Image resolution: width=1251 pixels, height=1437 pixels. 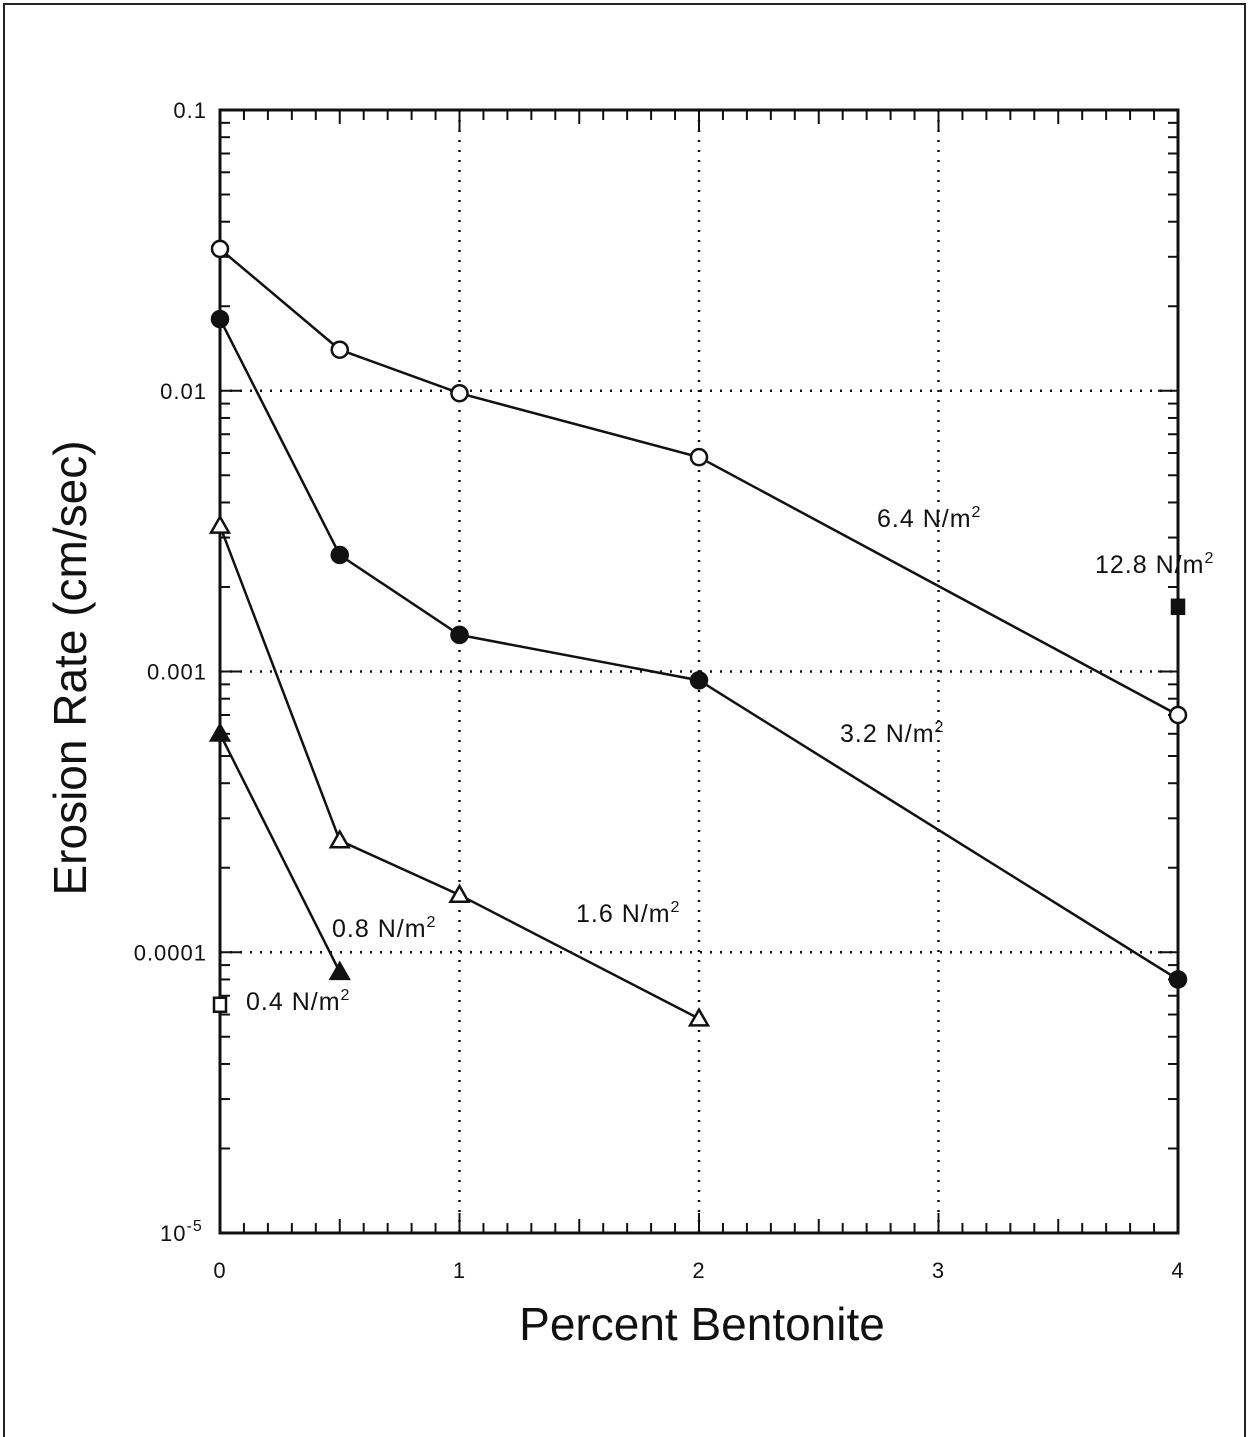 What do you see at coordinates (1177, 1270) in the screenshot?
I see `x-tick-label: 4` at bounding box center [1177, 1270].